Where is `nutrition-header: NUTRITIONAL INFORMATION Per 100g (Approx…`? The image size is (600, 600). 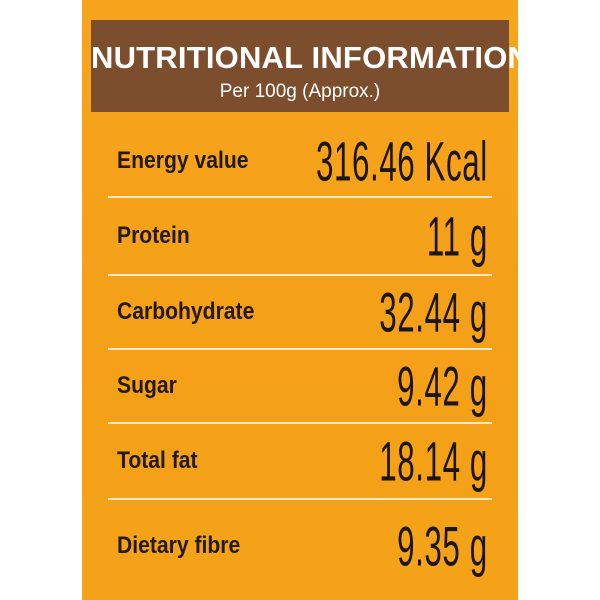 nutrition-header: NUTRITIONAL INFORMATION Per 100g (Approx… is located at coordinates (311, 66).